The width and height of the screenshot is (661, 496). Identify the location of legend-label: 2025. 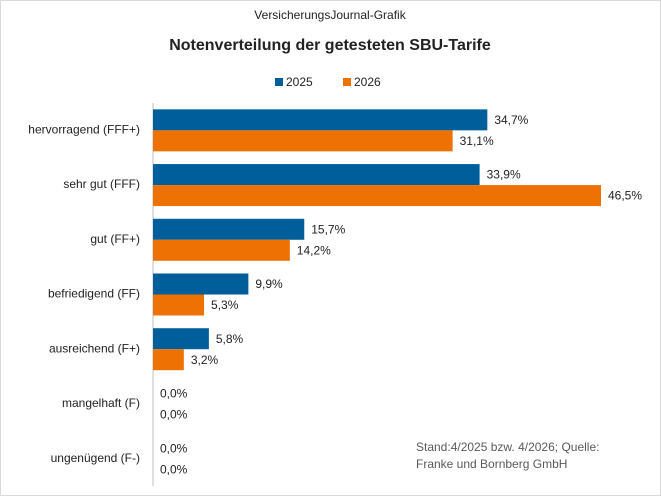
(299, 82).